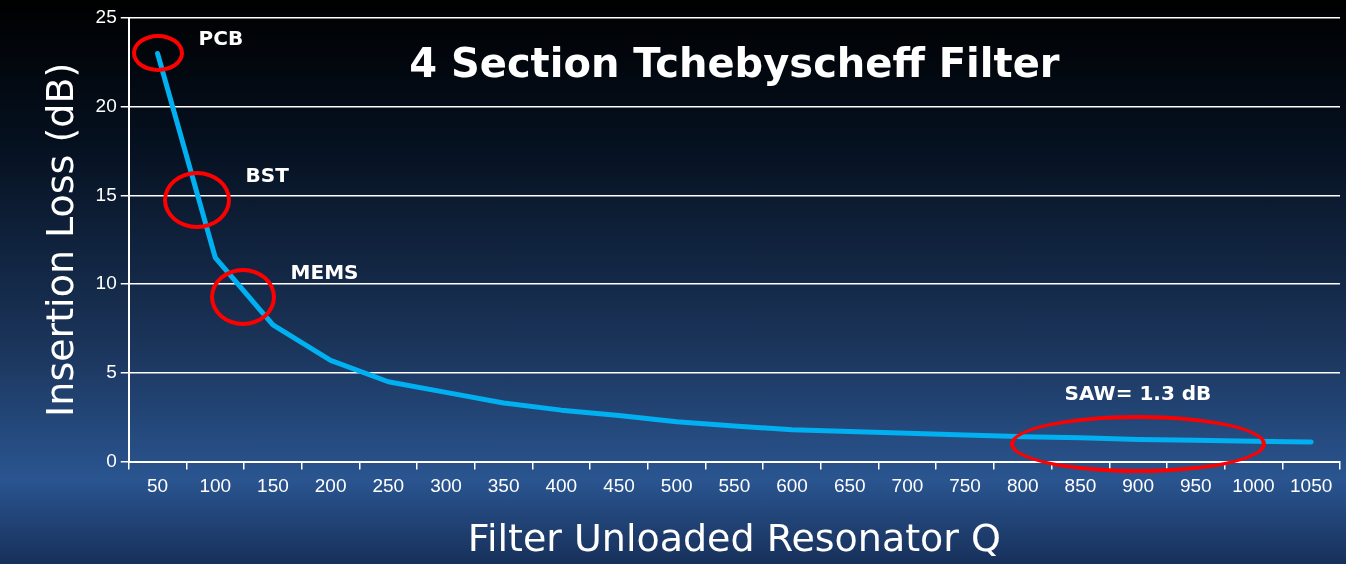 This screenshot has height=564, width=1346. I want to click on x-tick-label: 950, so click(1195, 486).